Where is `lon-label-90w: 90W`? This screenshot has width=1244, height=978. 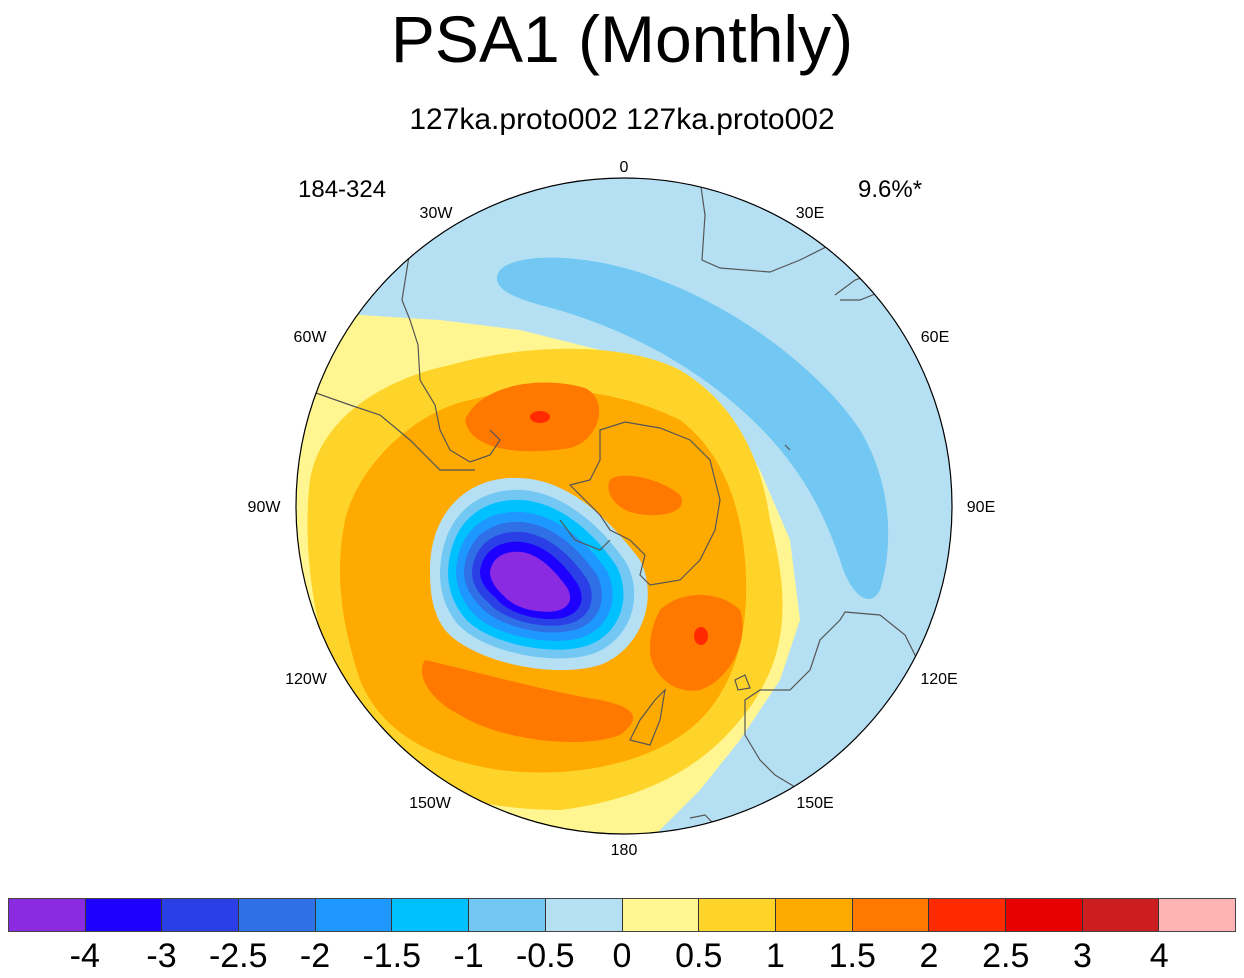 lon-label-90w: 90W is located at coordinates (265, 507).